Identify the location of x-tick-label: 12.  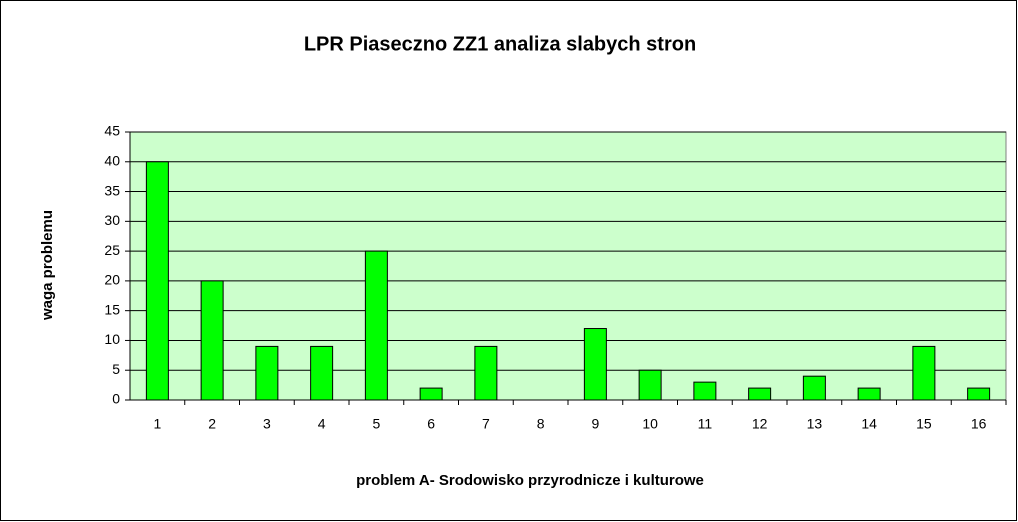
(760, 424).